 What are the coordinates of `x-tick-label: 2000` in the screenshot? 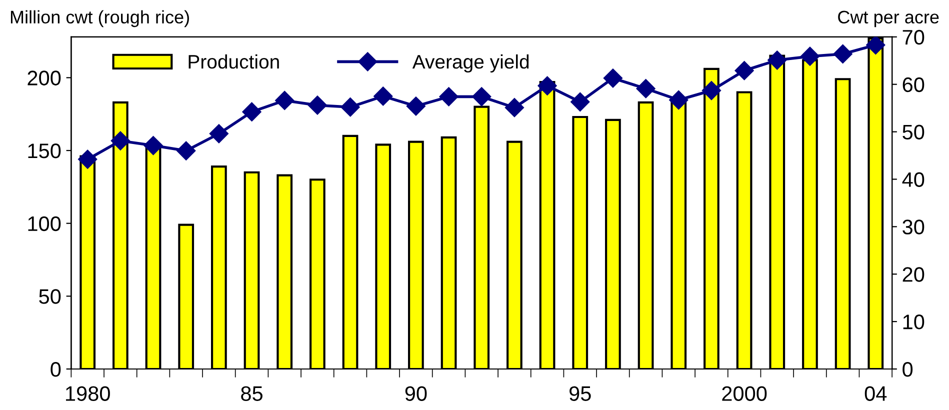 It's located at (744, 393).